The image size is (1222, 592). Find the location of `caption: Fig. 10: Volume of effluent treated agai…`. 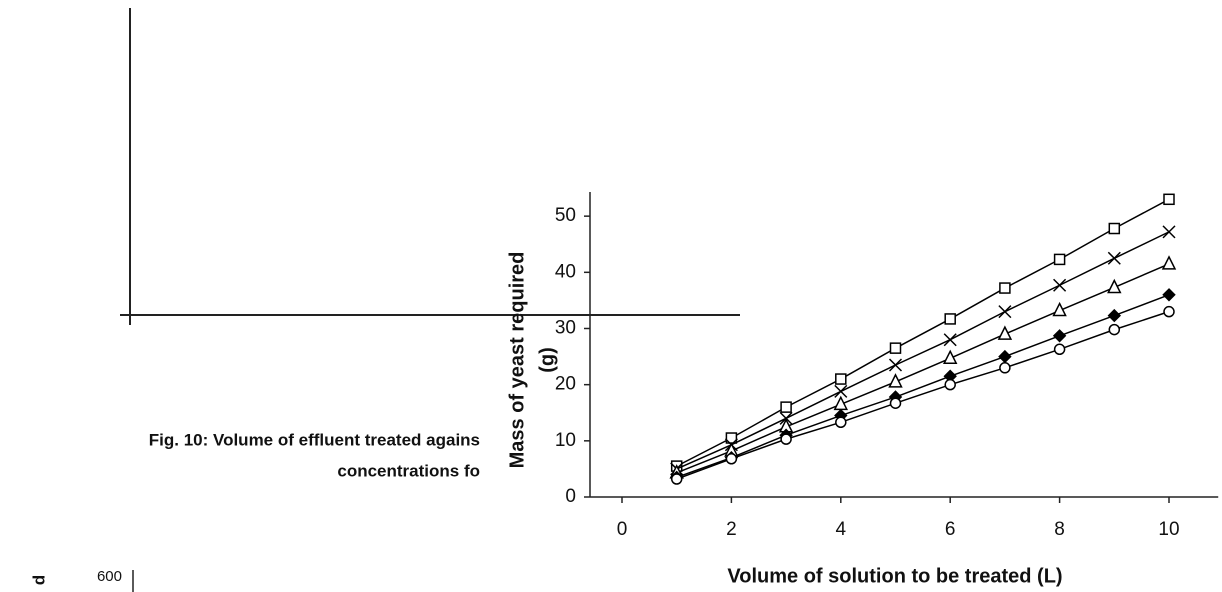

caption: Fig. 10: Volume of effluent treated agai… is located at coordinates (314, 439).